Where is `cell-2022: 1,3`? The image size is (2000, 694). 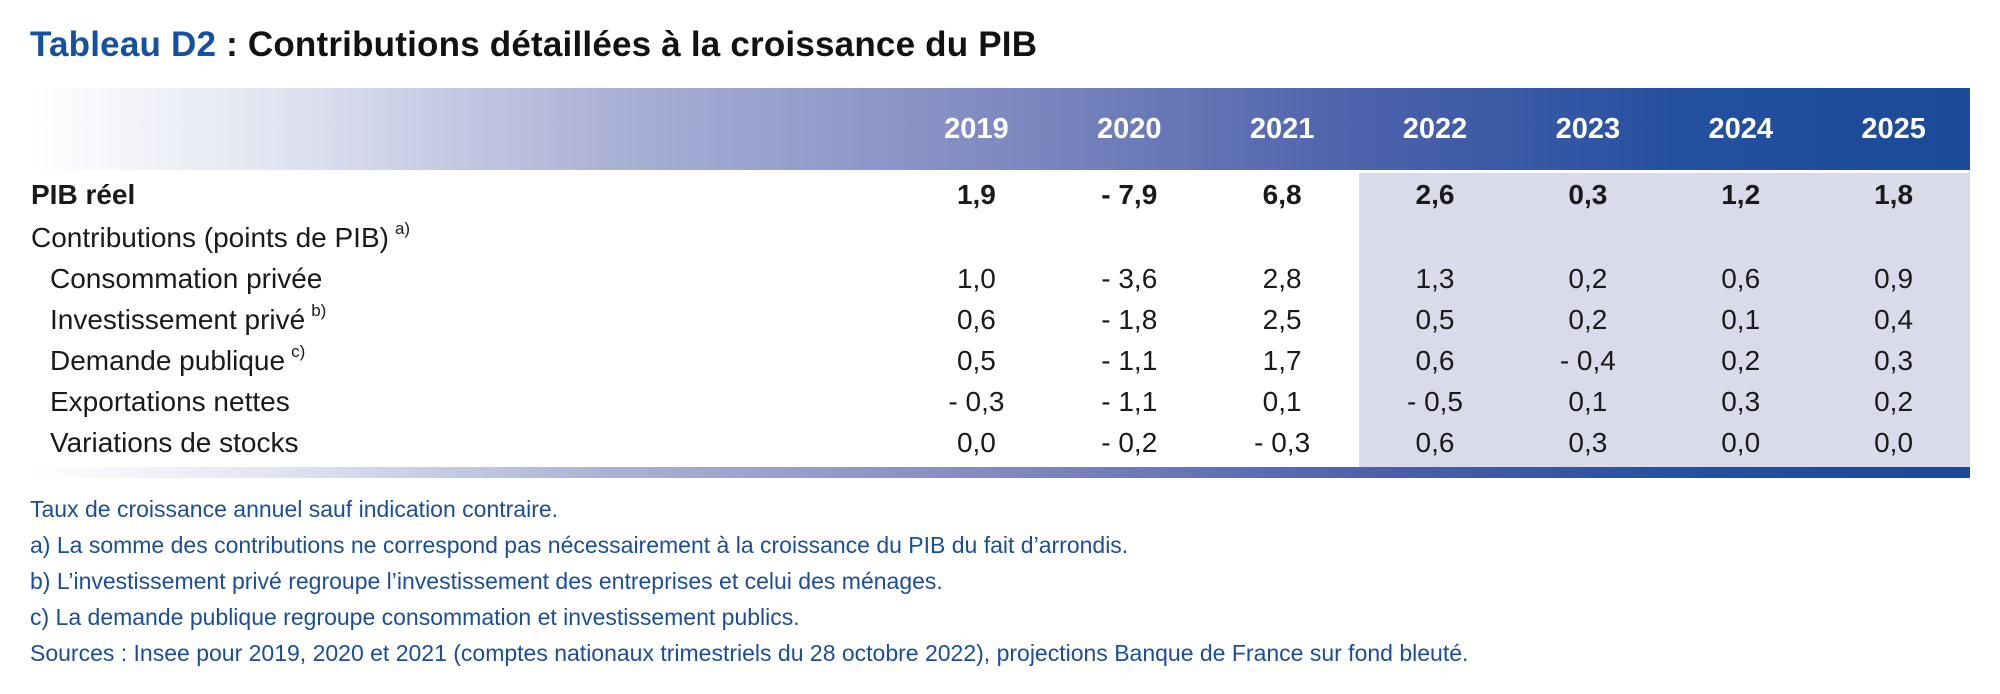 cell-2022: 1,3 is located at coordinates (1435, 278).